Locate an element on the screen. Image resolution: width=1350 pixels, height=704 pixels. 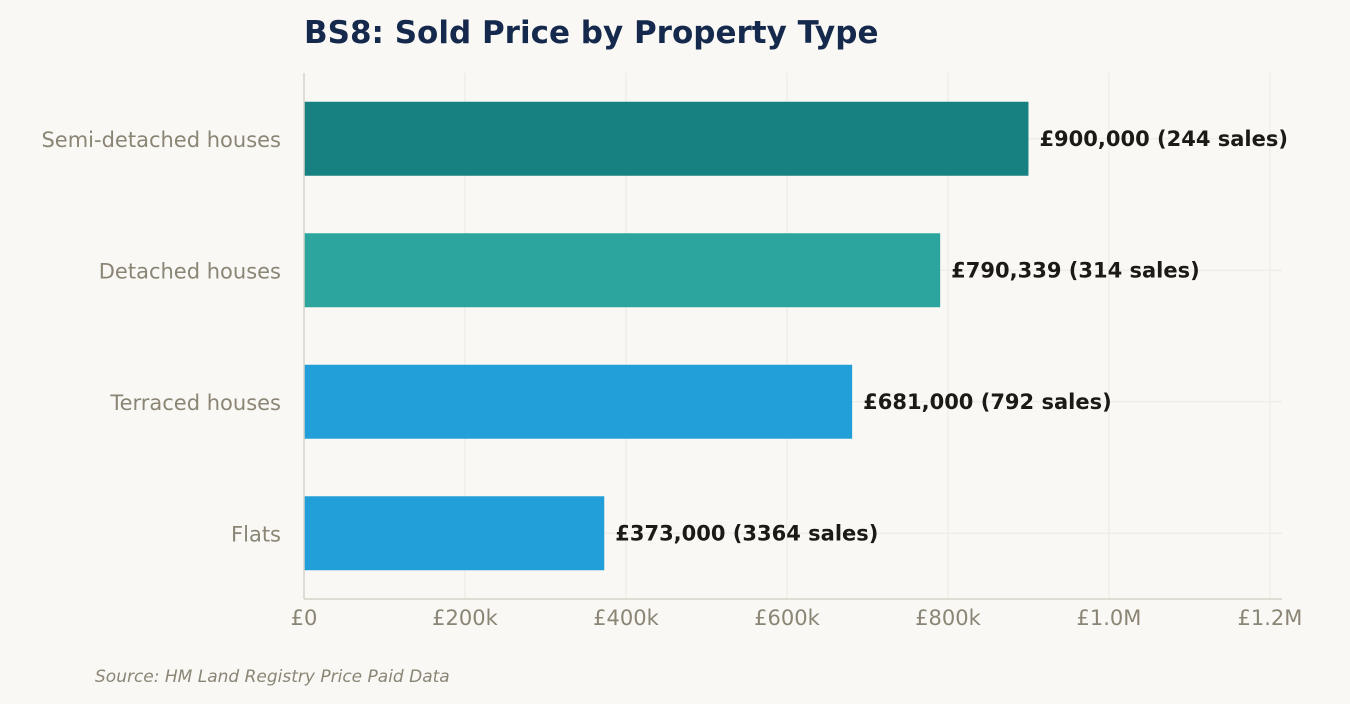
category-label: Semi-detached houses is located at coordinates (161, 140).